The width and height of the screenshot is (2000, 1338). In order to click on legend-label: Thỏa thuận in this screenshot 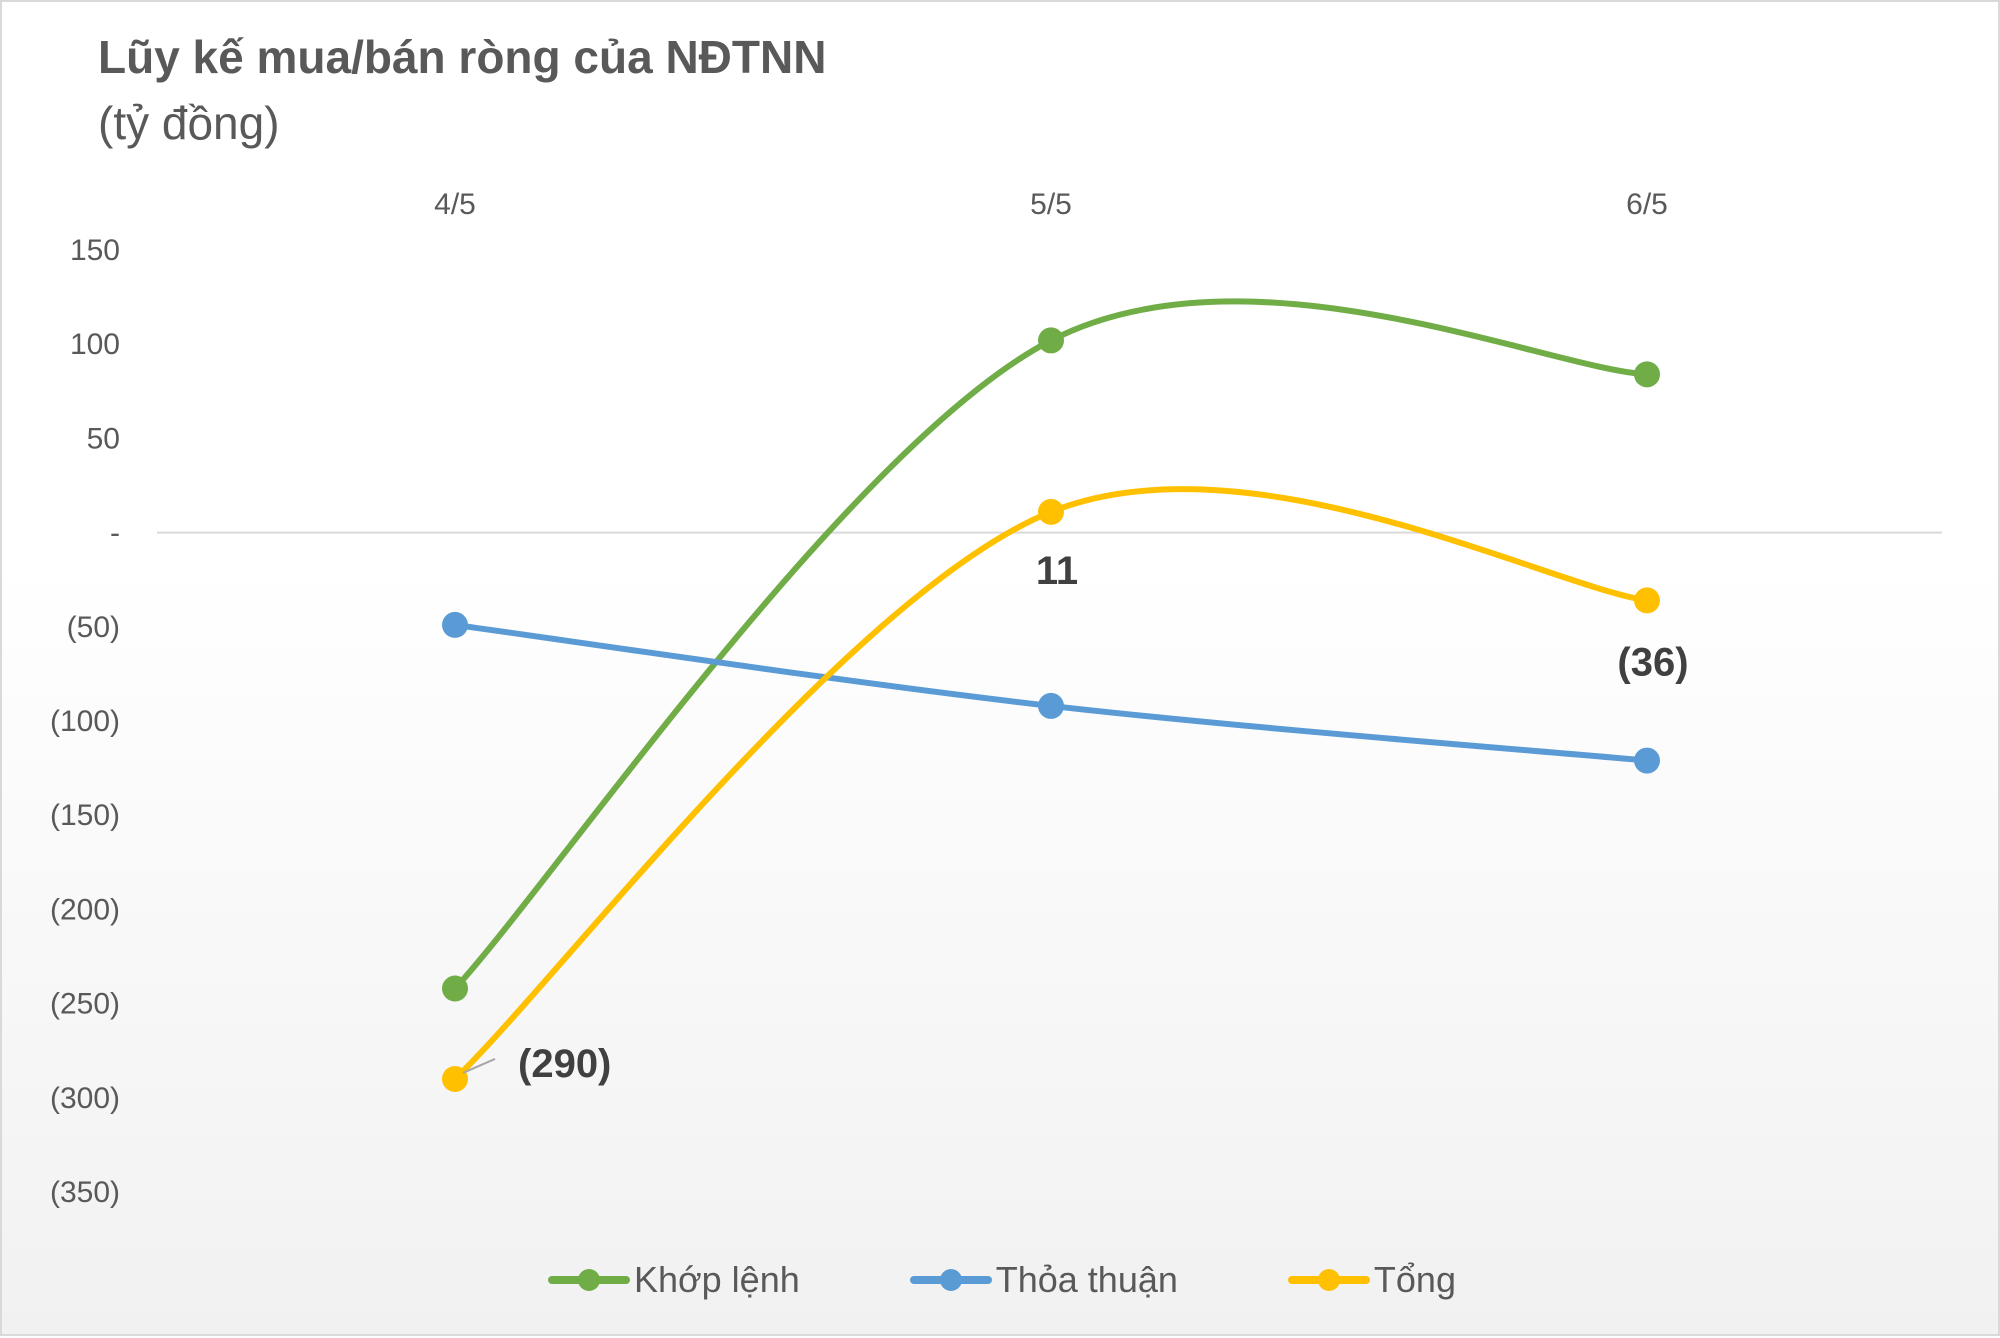, I will do `click(1086, 1279)`.